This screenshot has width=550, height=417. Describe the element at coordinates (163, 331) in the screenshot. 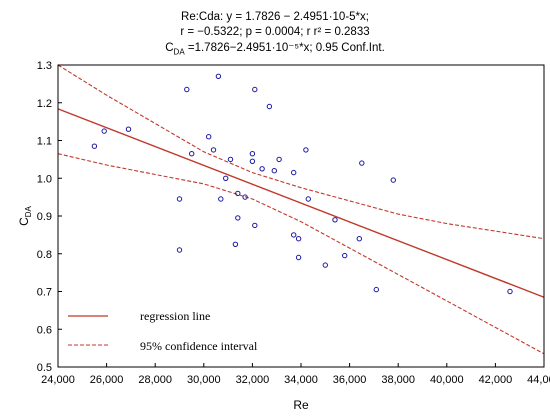

I see `legend: regression line 95% confidence interval` at that location.